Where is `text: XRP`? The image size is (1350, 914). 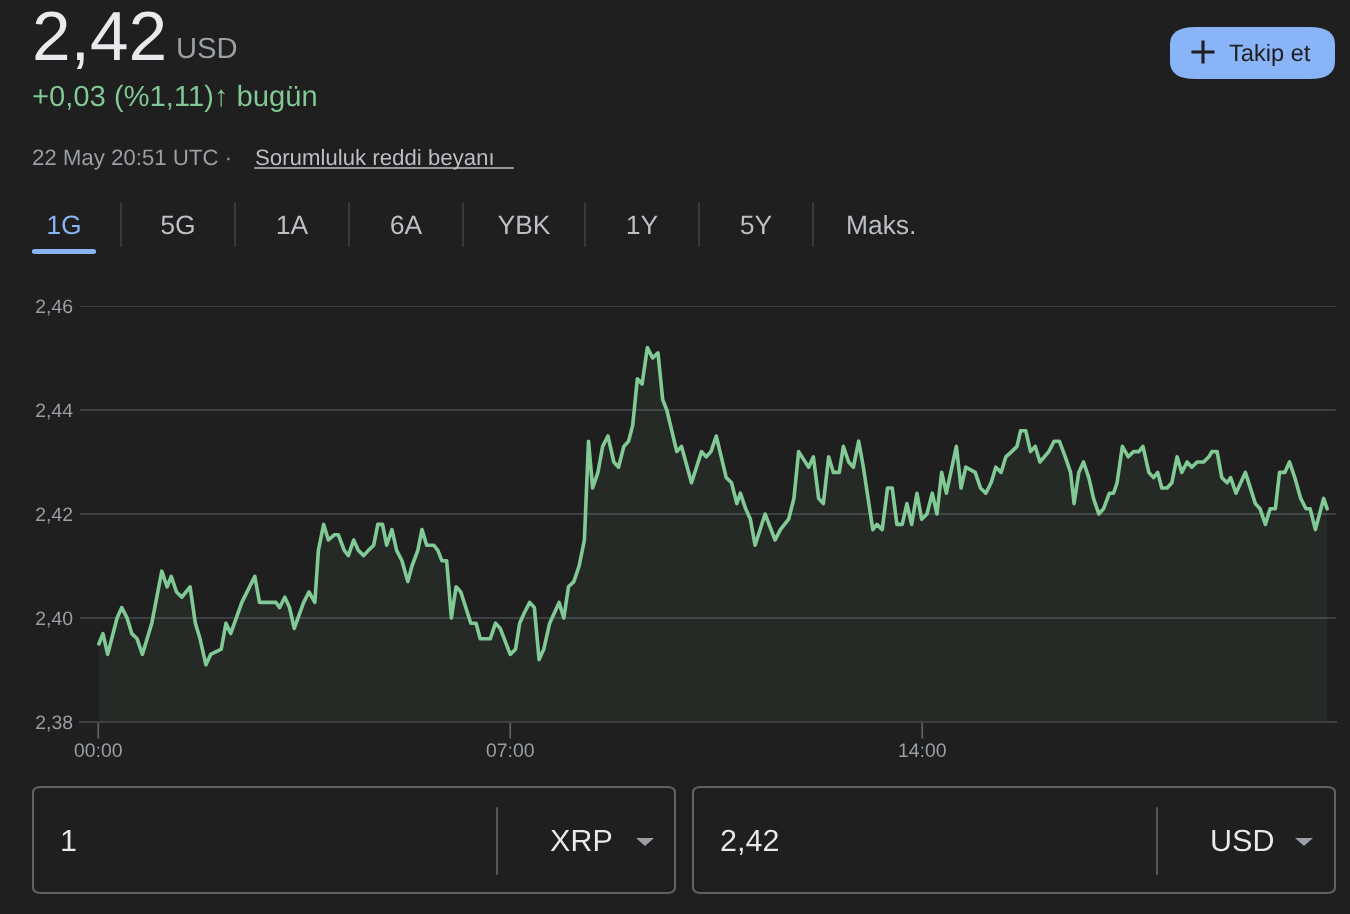
text: XRP is located at coordinates (581, 840).